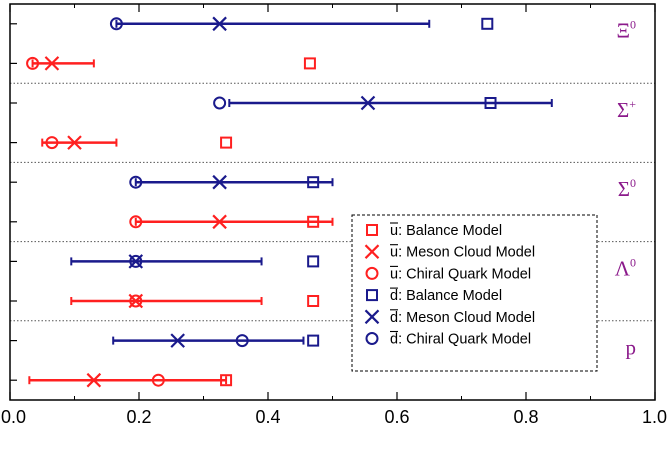 This screenshot has width=669, height=466. I want to click on legend-entry: u: Balance Model, so click(434, 230).